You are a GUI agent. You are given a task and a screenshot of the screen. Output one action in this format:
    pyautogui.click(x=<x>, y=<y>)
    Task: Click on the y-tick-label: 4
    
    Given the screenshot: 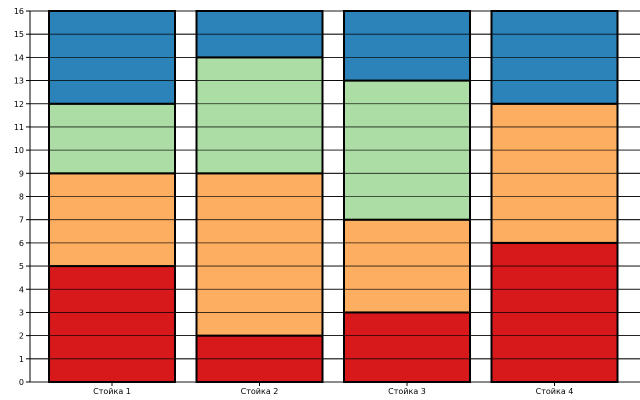 What is the action you would take?
    pyautogui.click(x=21, y=289)
    